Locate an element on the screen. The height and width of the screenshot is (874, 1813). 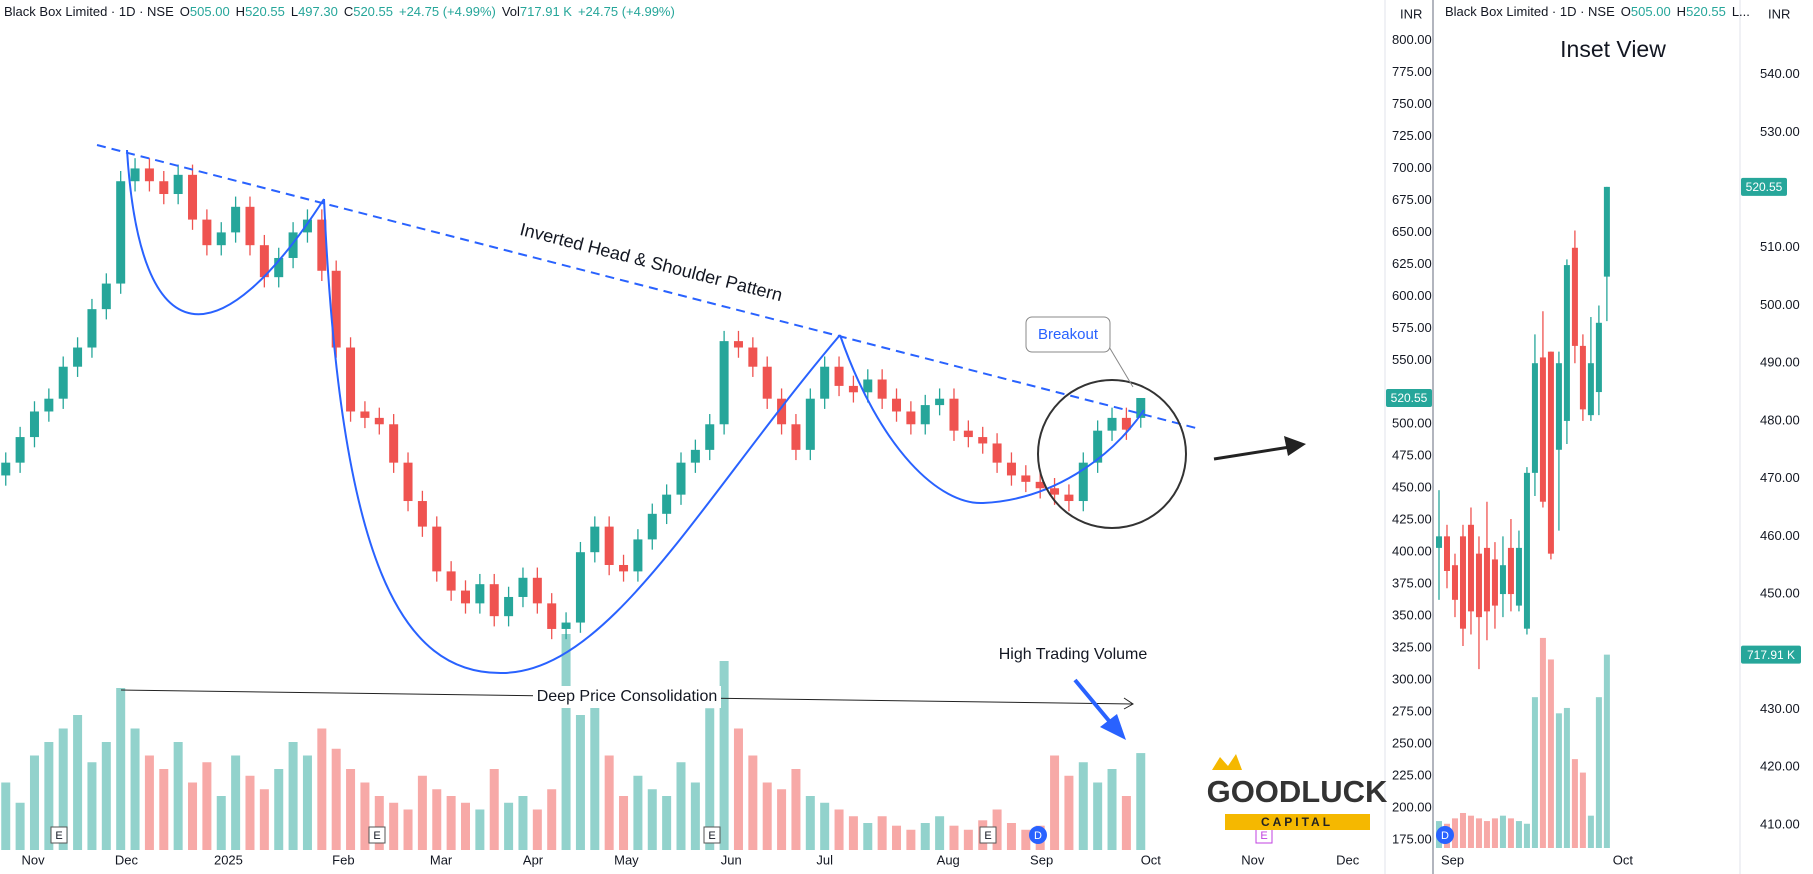
x-tick-label: Mar is located at coordinates (441, 859).